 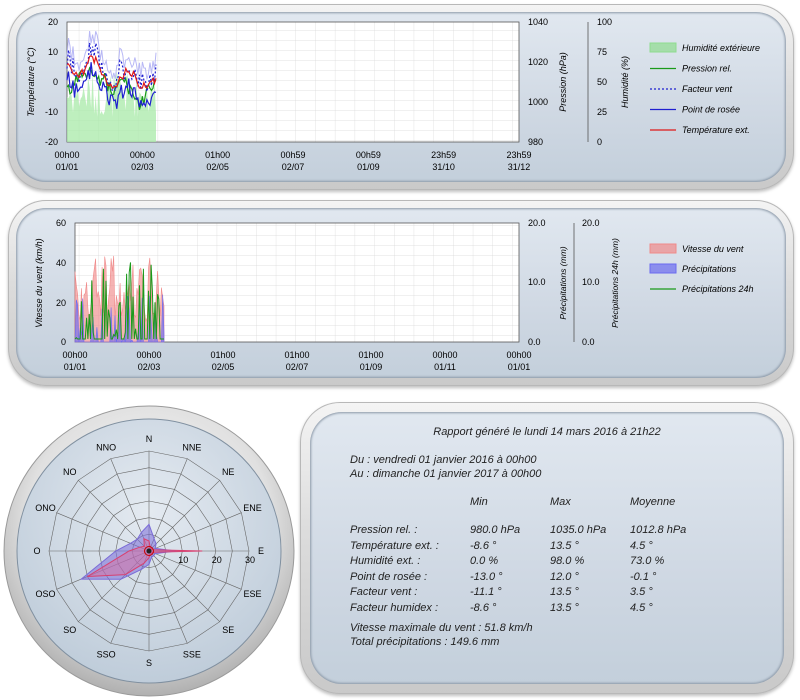 What do you see at coordinates (479, 502) in the screenshot?
I see `column-header-min: Min` at bounding box center [479, 502].